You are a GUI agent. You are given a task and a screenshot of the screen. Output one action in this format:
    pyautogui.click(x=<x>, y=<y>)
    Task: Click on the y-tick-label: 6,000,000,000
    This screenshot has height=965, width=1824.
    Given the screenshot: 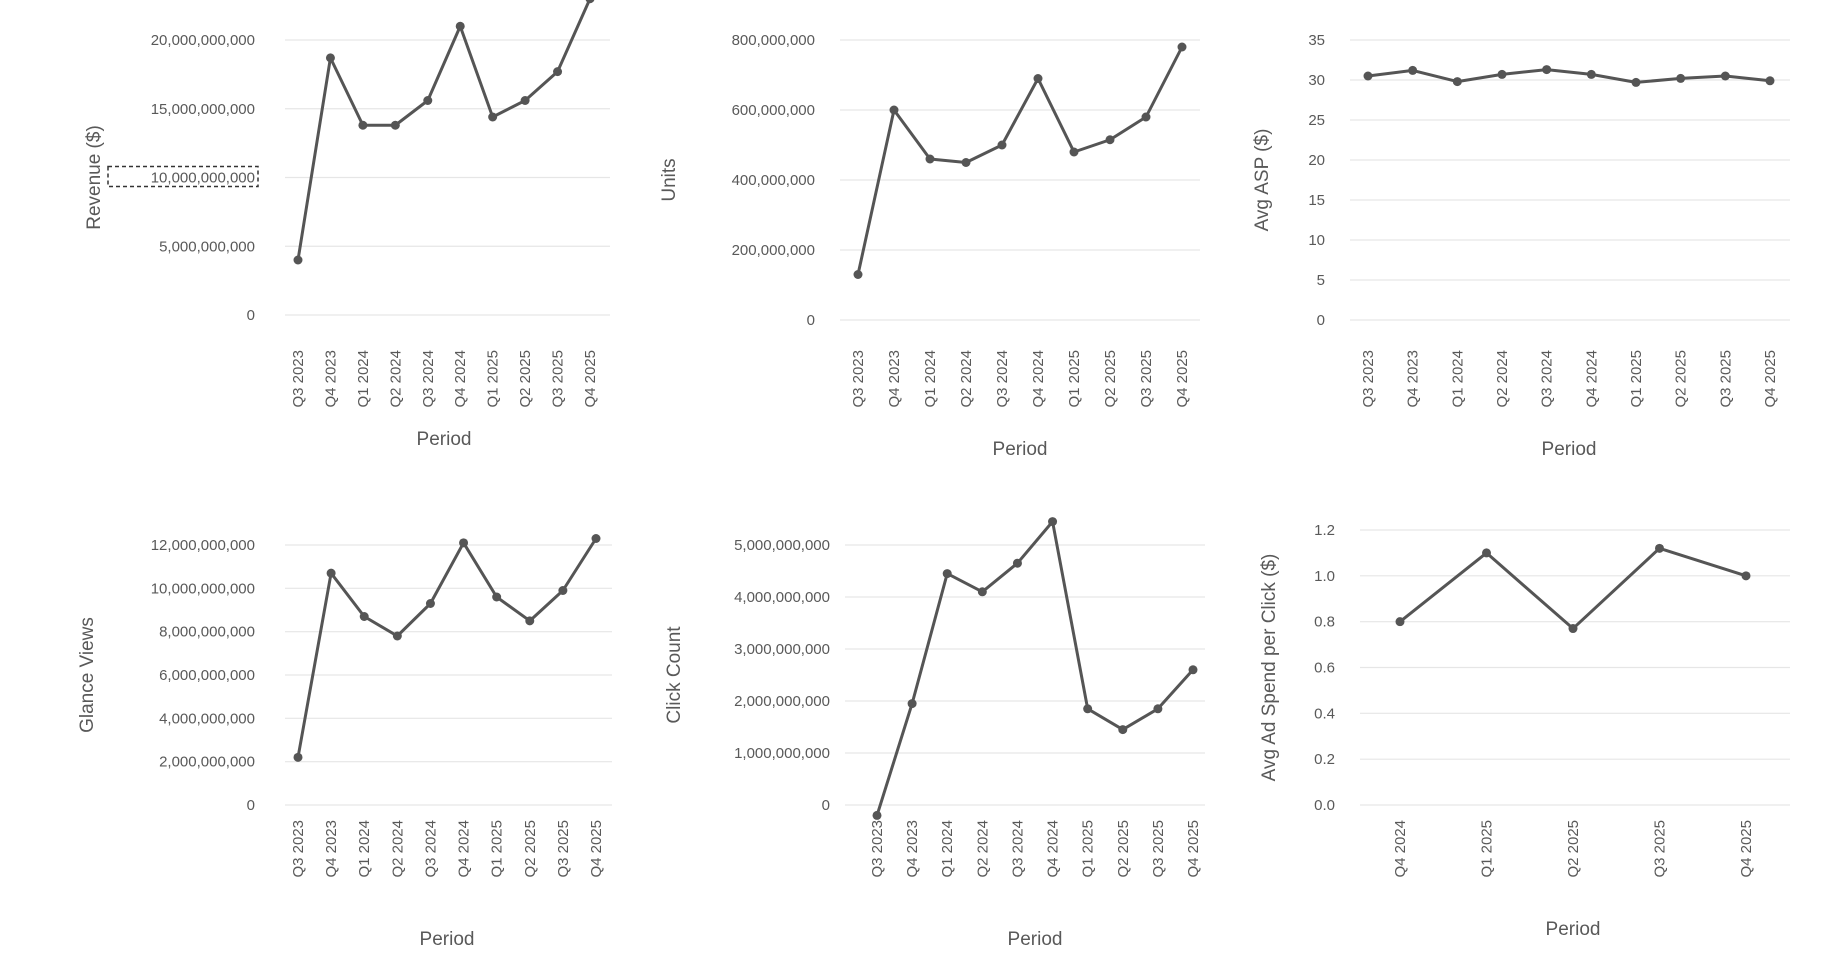 What is the action you would take?
    pyautogui.click(x=207, y=675)
    